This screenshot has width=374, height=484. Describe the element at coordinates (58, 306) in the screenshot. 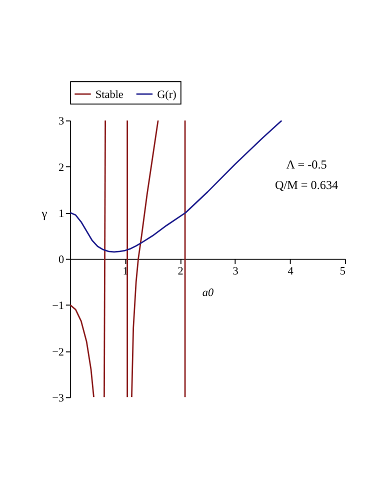

I see `y-tick-label: −1` at that location.